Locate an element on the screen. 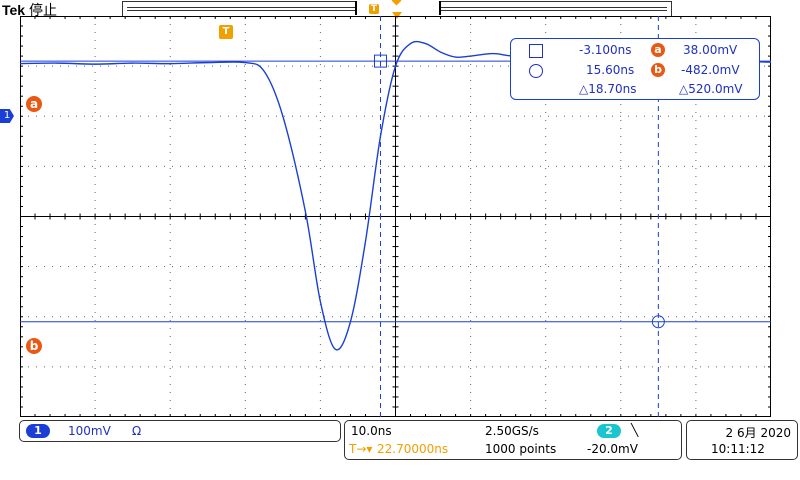 The width and height of the screenshot is (800, 480). datetime-panel: 2 6月 2020 10:11:12 is located at coordinates (742, 440).